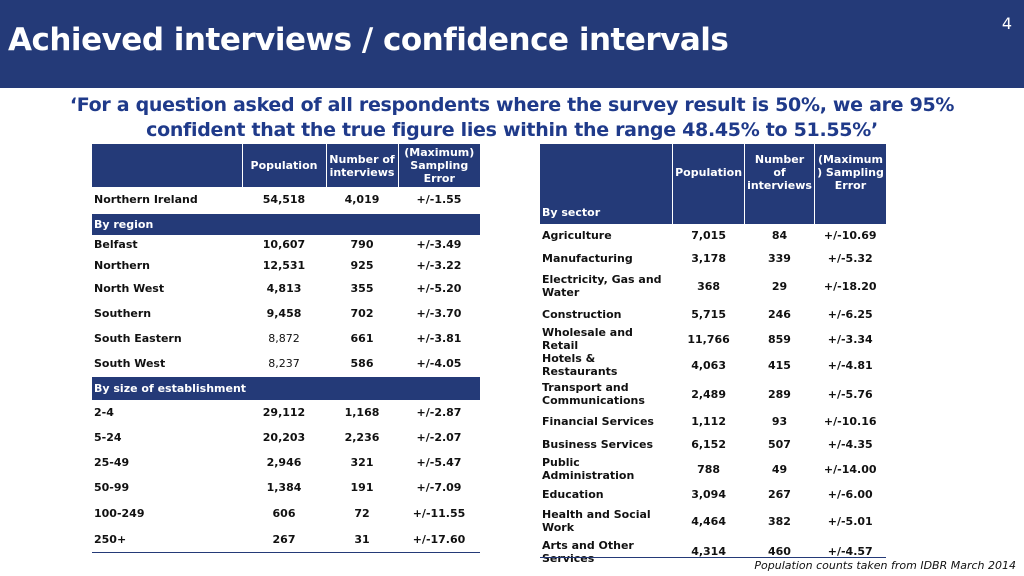 Image resolution: width=1024 pixels, height=576 pixels. Describe the element at coordinates (286, 513) in the screenshot. I see `table-row: 100-249 606 72 +/-11.55` at that location.